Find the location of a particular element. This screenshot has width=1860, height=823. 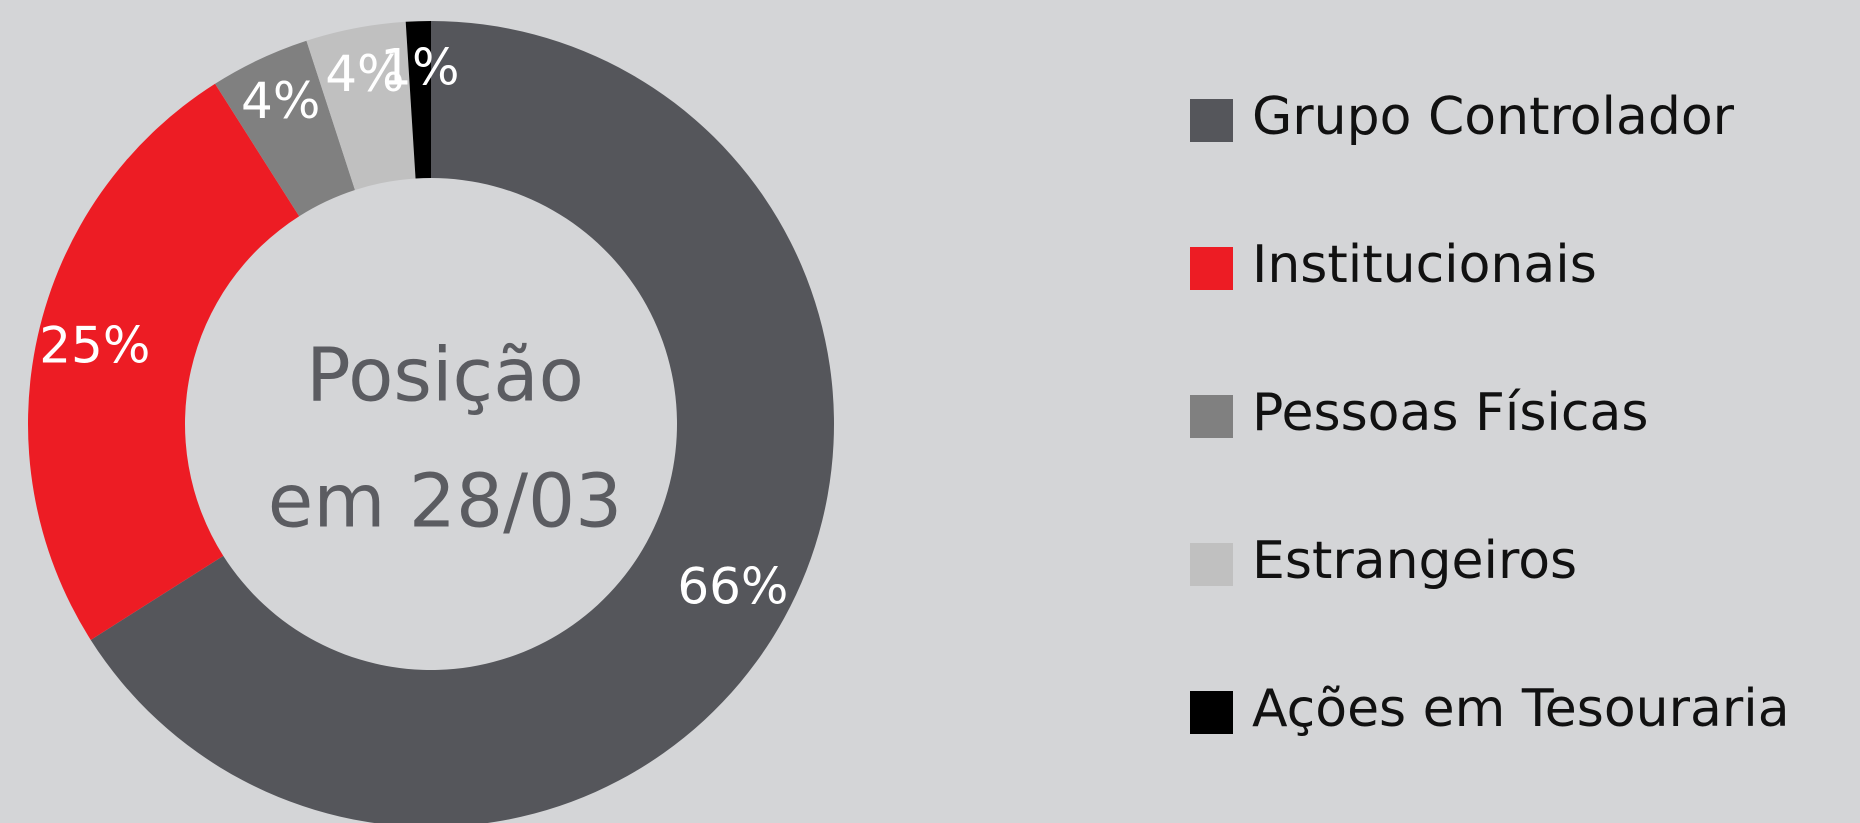

data-label: 1% is located at coordinates (419, 68).